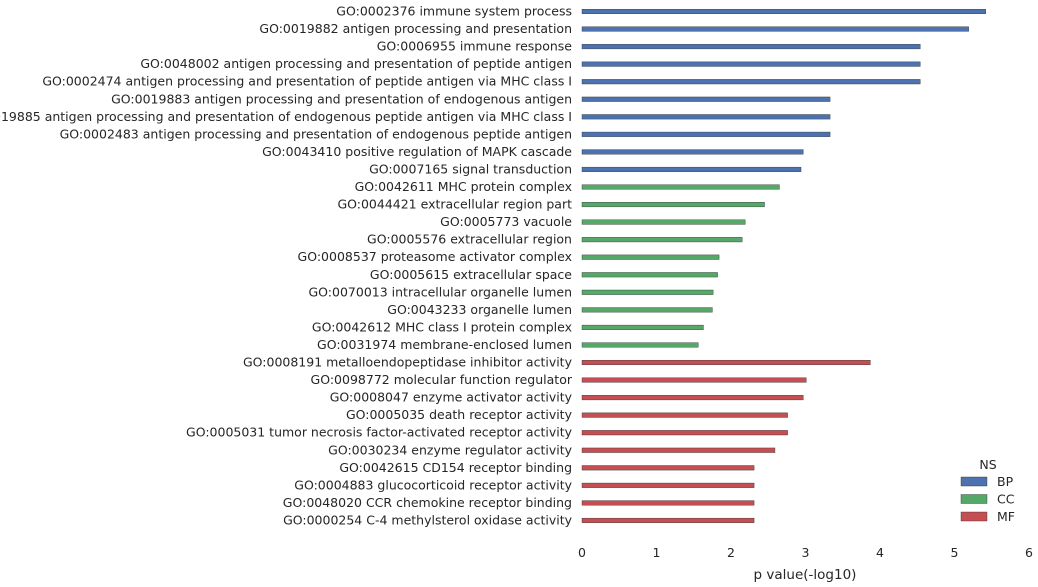  I want to click on category-label: GO:0030234 enzyme regulator activity, so click(450, 449).